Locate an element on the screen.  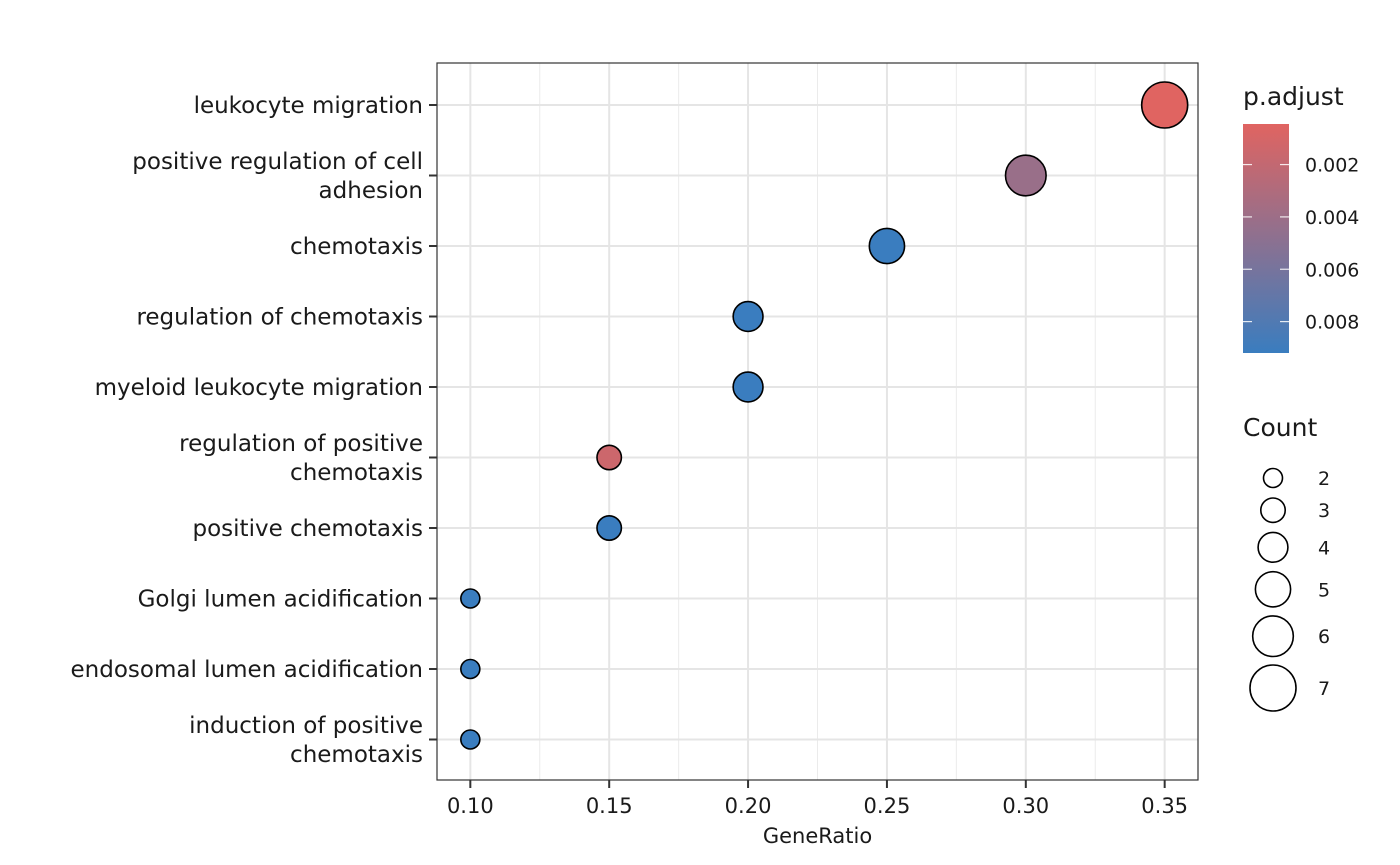
y-axis-tick-label: positive chemotaxis is located at coordinates (308, 529).